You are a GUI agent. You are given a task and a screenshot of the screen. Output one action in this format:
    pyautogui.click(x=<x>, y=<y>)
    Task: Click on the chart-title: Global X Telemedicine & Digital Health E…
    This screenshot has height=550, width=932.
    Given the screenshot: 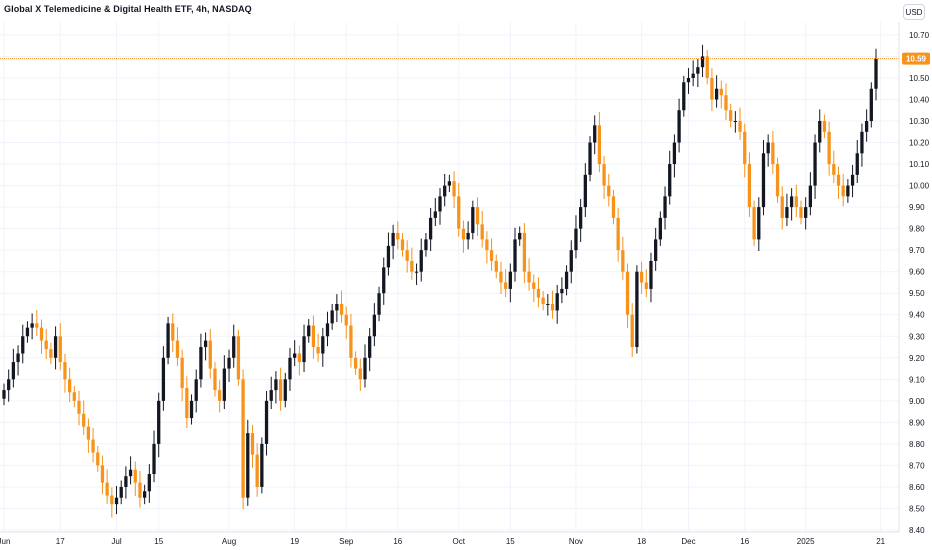 What is the action you would take?
    pyautogui.click(x=128, y=9)
    